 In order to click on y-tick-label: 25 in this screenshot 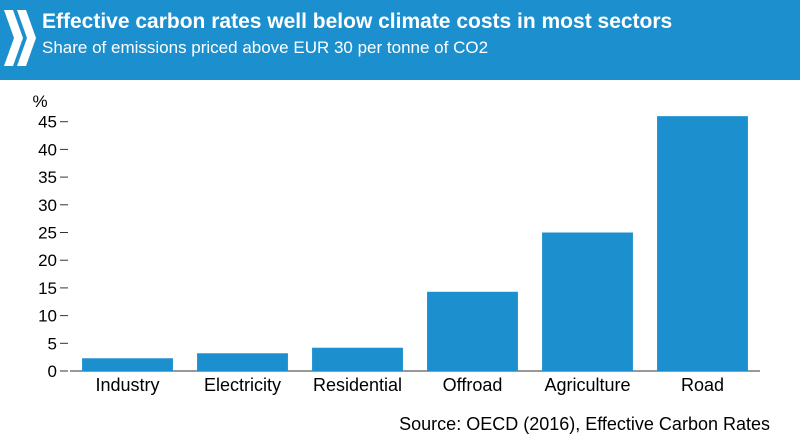, I will do `click(47, 233)`.